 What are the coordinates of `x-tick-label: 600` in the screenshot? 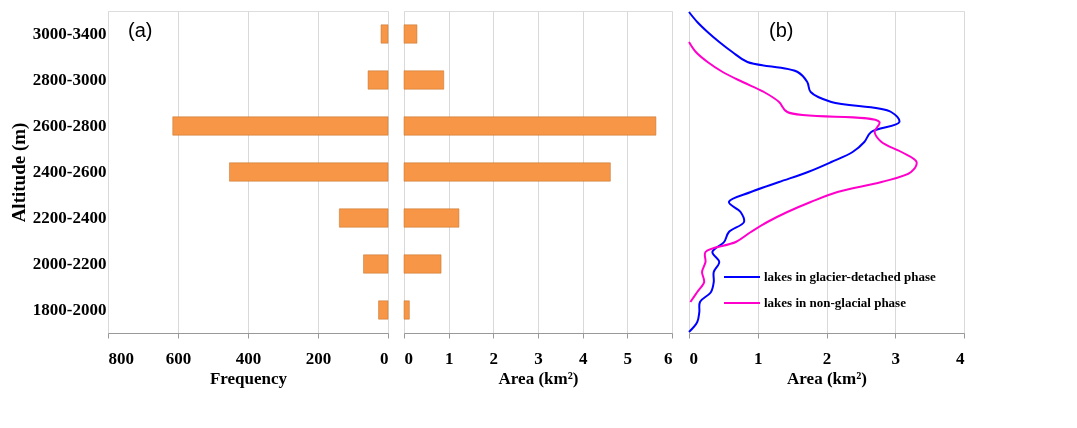 It's located at (178, 358).